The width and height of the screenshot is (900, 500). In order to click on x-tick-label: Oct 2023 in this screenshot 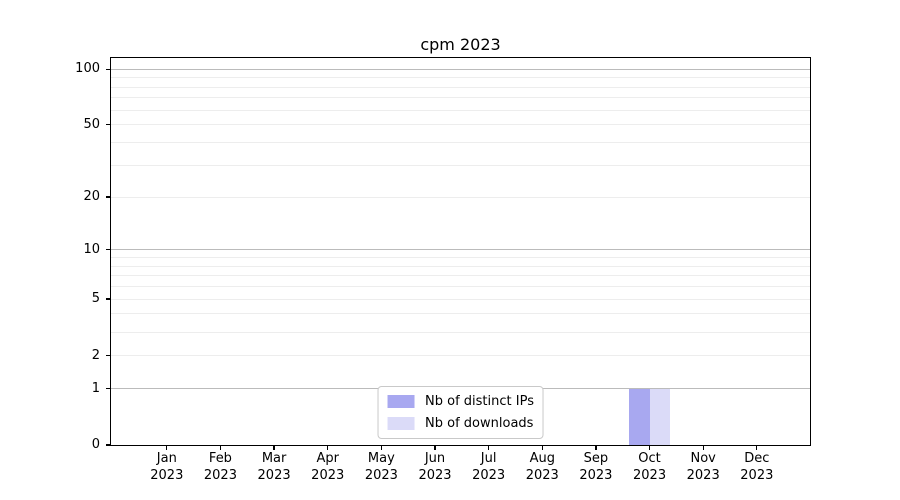, I will do `click(650, 467)`.